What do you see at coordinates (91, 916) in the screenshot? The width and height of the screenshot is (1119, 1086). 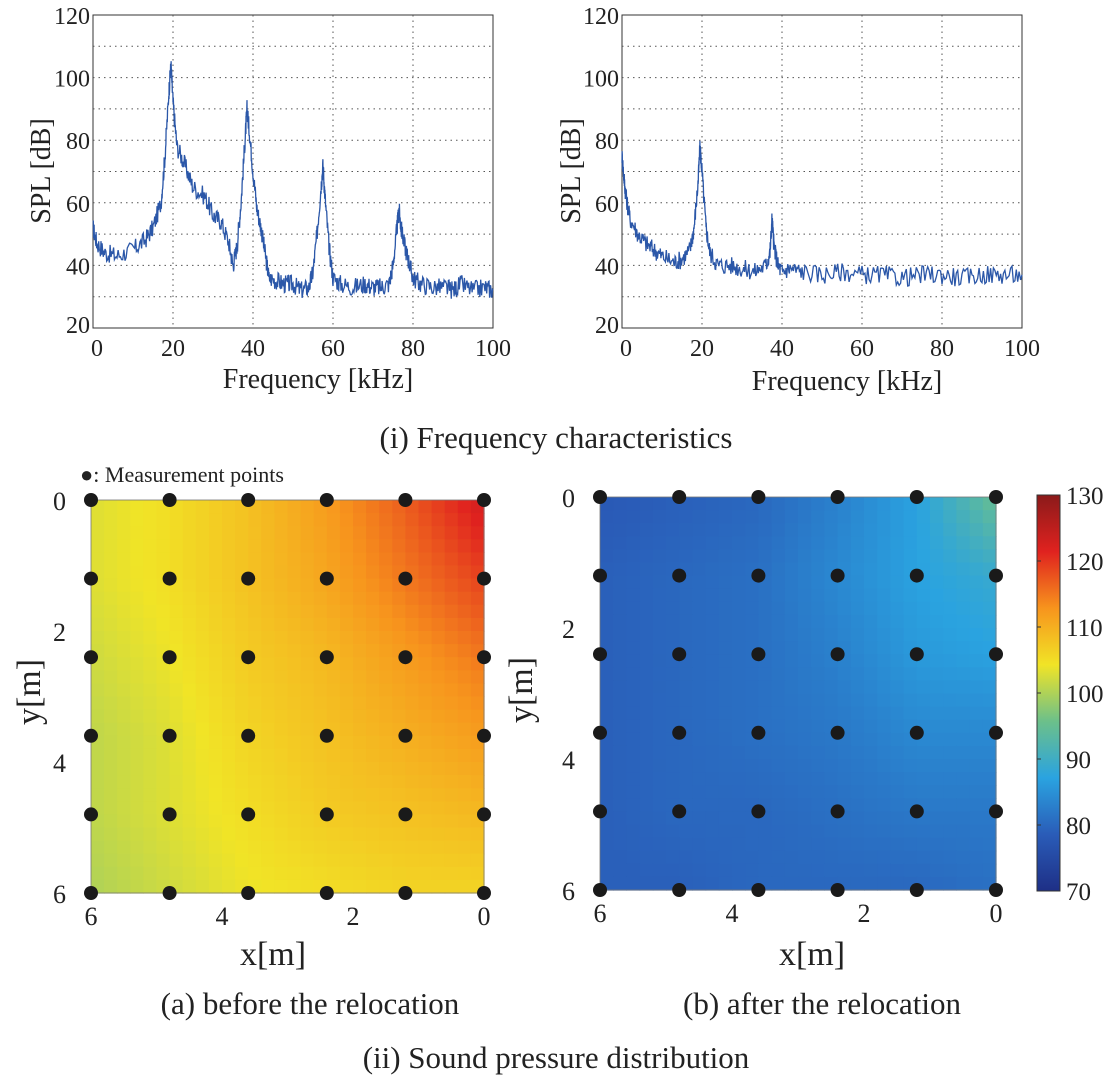 I see `x-tick-label: 6` at bounding box center [91, 916].